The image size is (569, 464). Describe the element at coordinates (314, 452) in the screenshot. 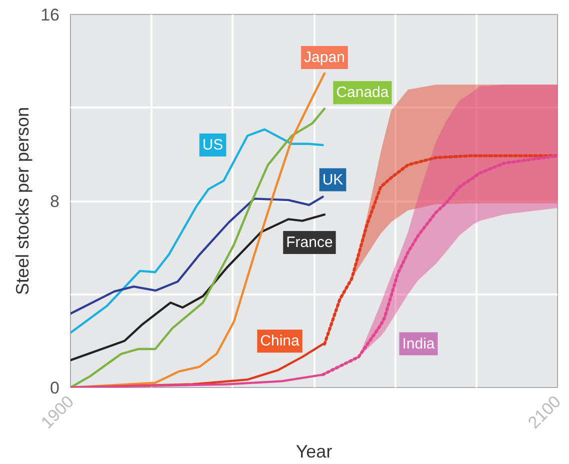

I see `x-axis-title: Year` at that location.